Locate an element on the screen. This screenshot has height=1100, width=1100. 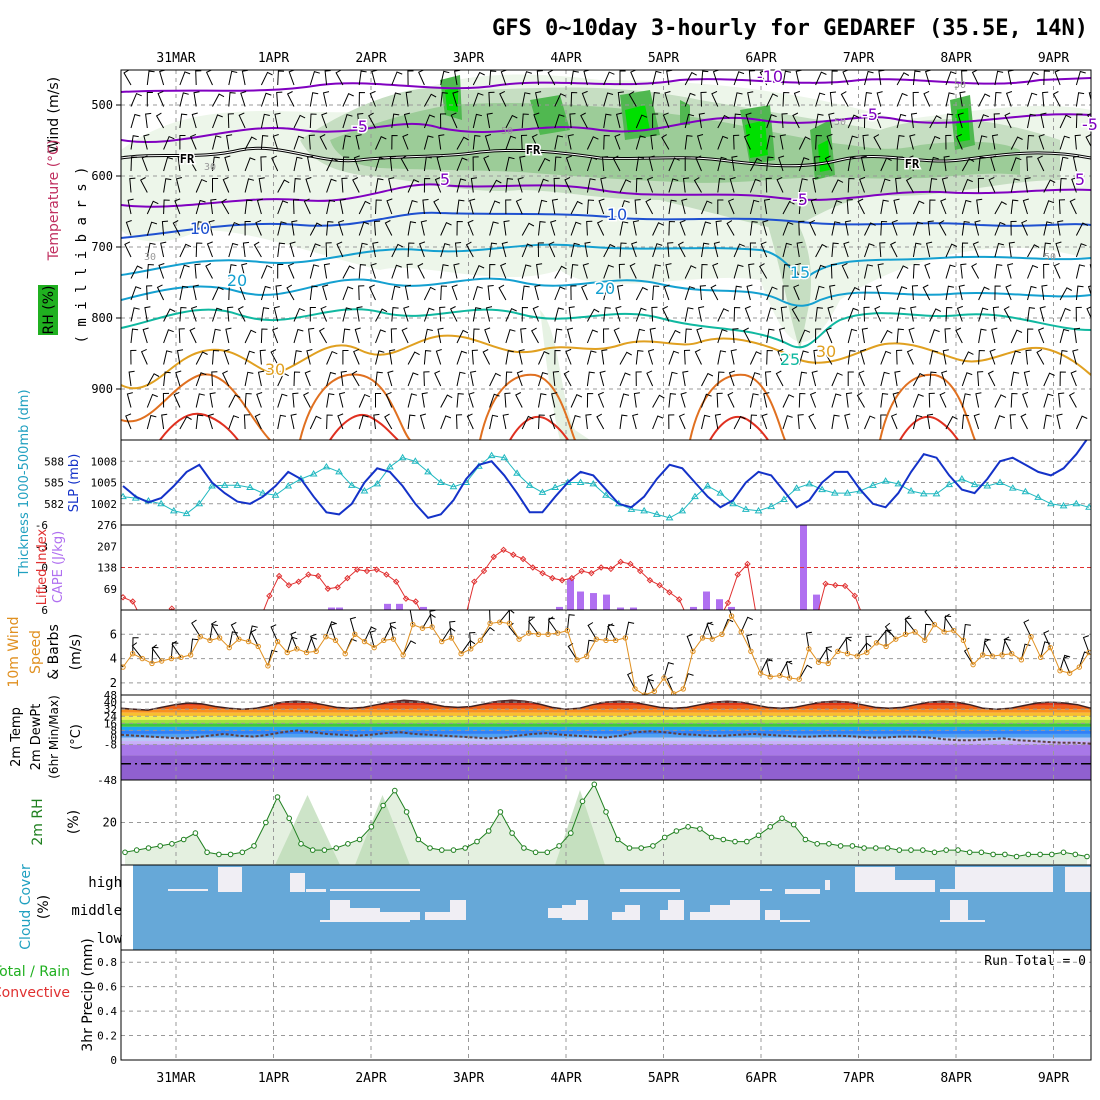
temp-color-band is located at coordinates (606, 718).